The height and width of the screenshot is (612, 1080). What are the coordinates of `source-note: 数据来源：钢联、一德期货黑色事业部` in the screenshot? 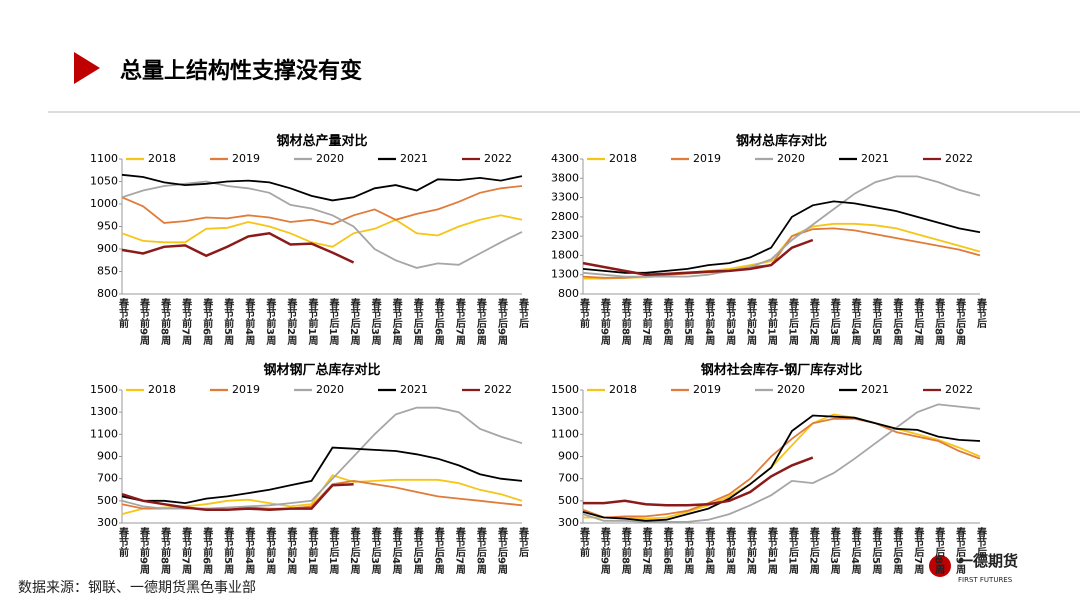 It's located at (137, 587).